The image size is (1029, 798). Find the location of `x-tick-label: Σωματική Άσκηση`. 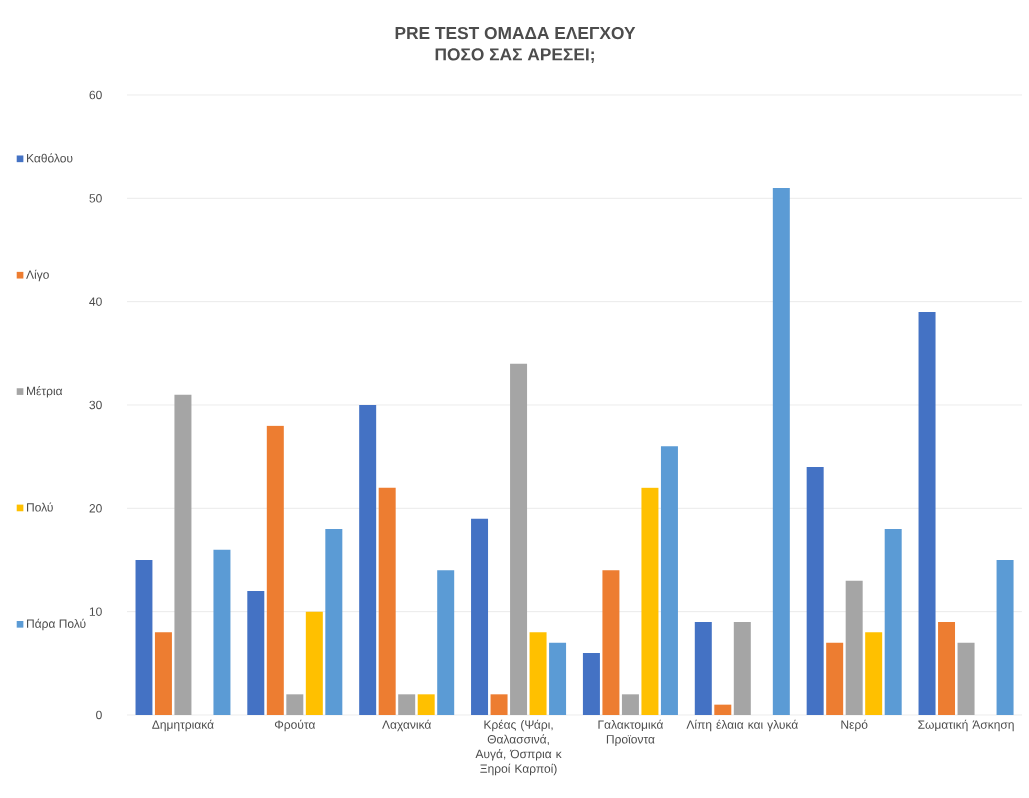

x-tick-label: Σωματική Άσκηση is located at coordinates (966, 725).